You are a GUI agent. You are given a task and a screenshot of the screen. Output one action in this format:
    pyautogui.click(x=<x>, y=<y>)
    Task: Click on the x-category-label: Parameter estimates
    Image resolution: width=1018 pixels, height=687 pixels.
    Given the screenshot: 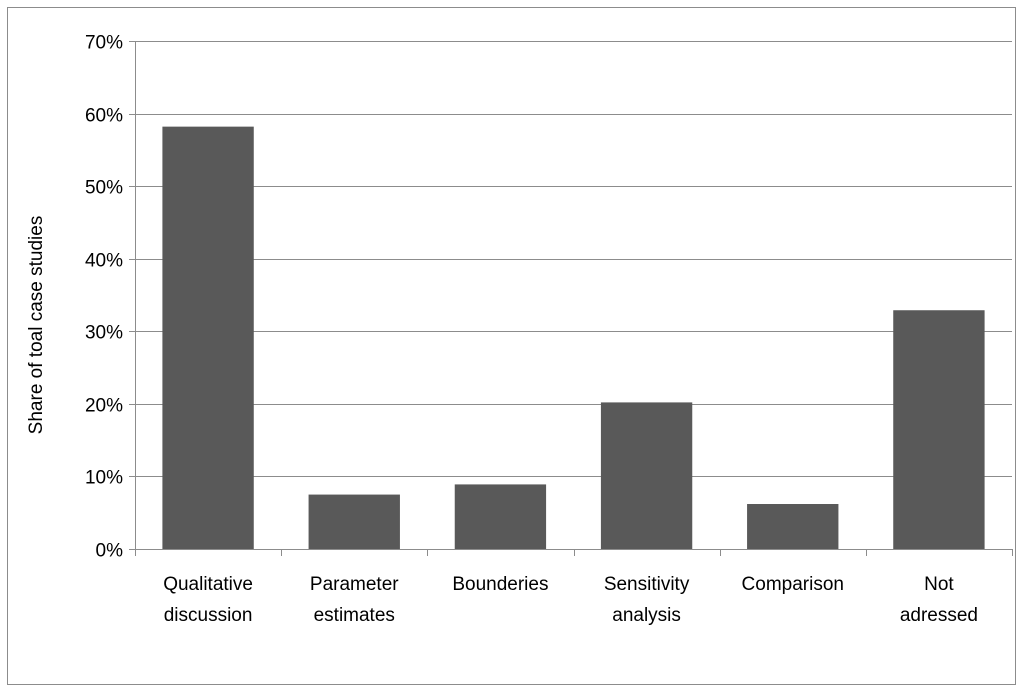 What is the action you would take?
    pyautogui.click(x=354, y=600)
    